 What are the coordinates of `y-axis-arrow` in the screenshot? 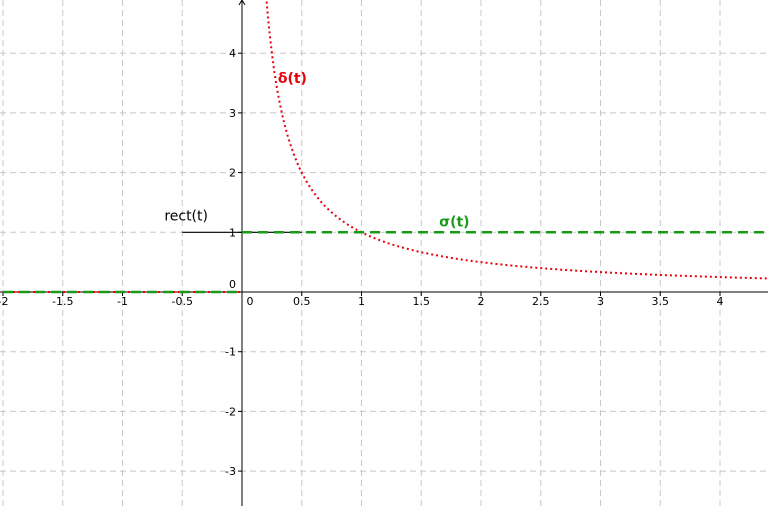 It's located at (242, 3).